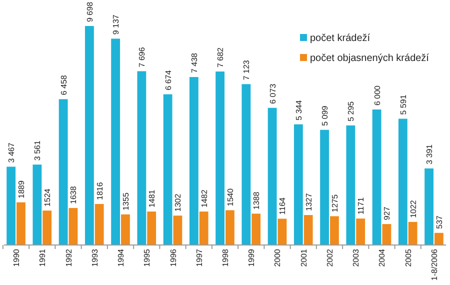 Image resolution: width=450 pixels, height=285 pixels. What do you see at coordinates (221, 57) in the screenshot?
I see `data-label: 7 682` at bounding box center [221, 57].